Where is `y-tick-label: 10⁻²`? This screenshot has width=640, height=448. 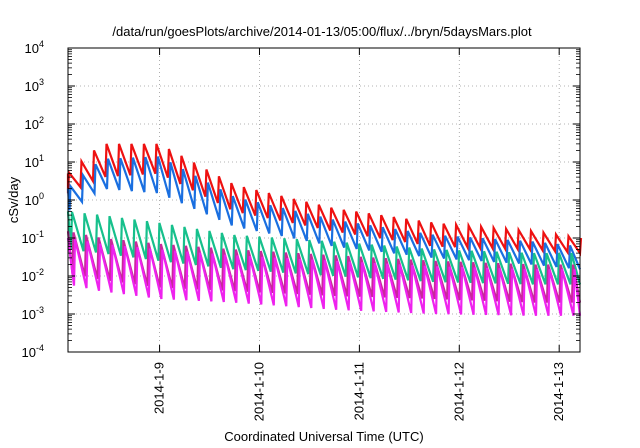 y-tick-label: 10⁻² is located at coordinates (33, 275).